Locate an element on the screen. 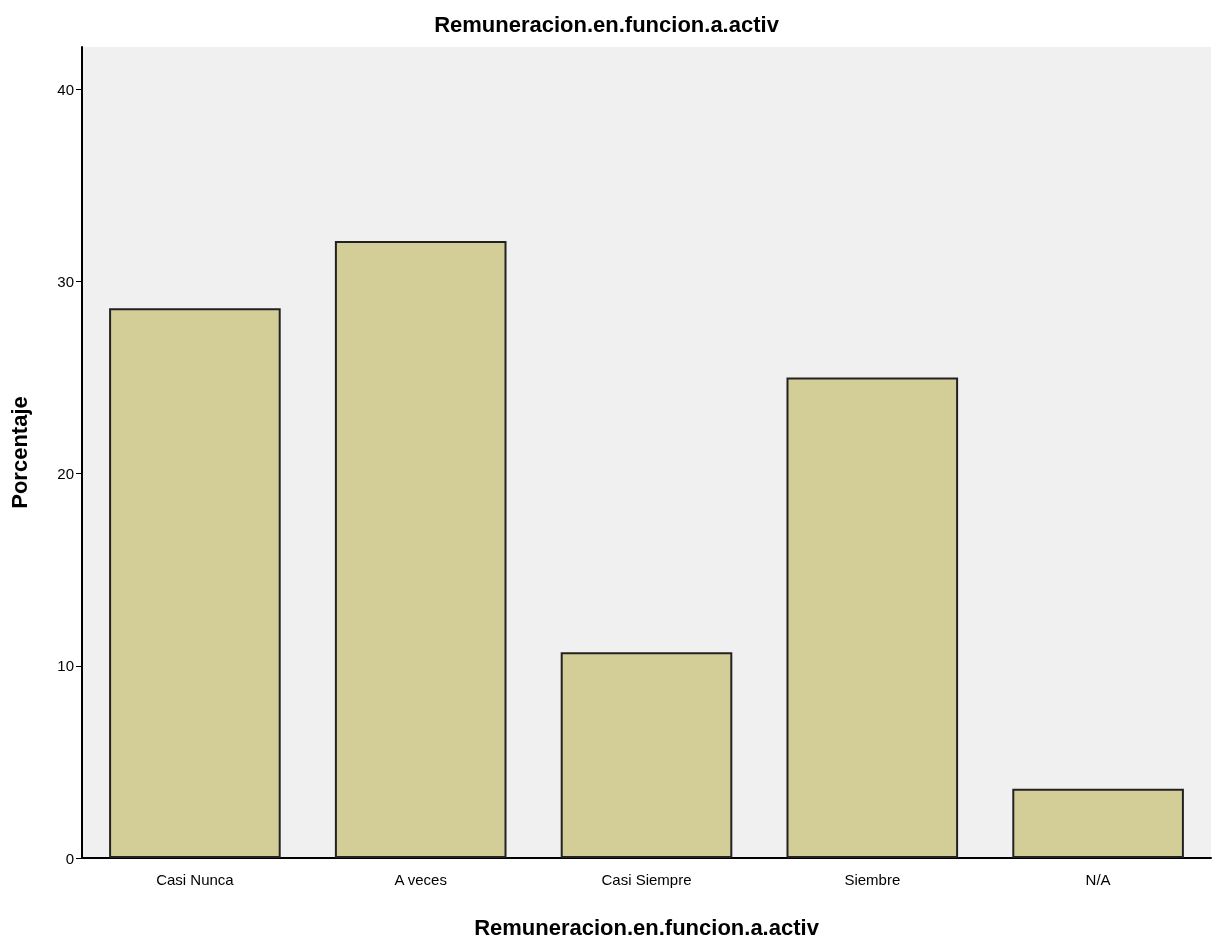  y-tick-label: 10 is located at coordinates (65, 666).